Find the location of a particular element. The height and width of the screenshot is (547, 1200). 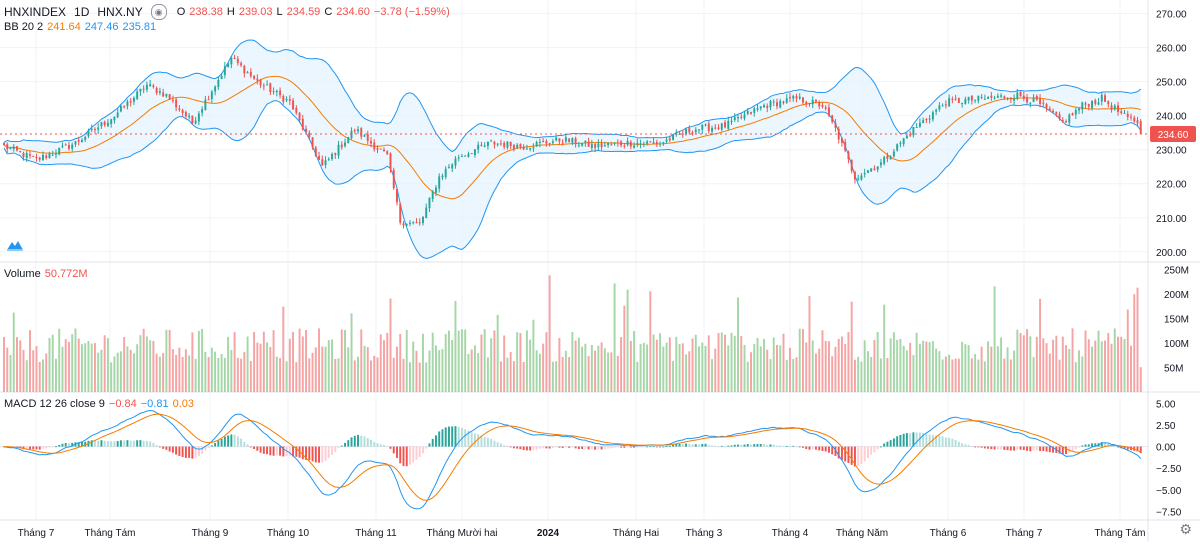

time-tick-label: 2024 is located at coordinates (548, 533).